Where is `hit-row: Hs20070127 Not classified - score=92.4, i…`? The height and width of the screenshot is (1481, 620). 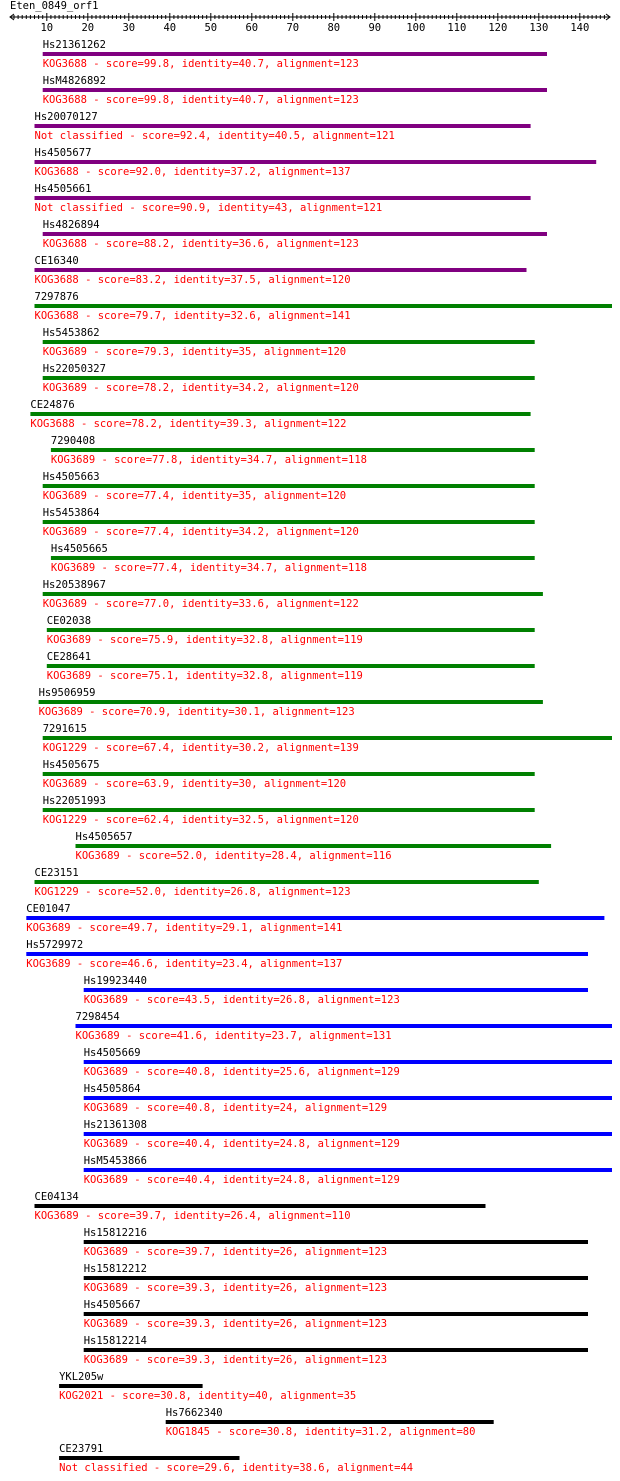 hit-row: Hs20070127 Not classified - score=92.4, i… is located at coordinates (282, 126).